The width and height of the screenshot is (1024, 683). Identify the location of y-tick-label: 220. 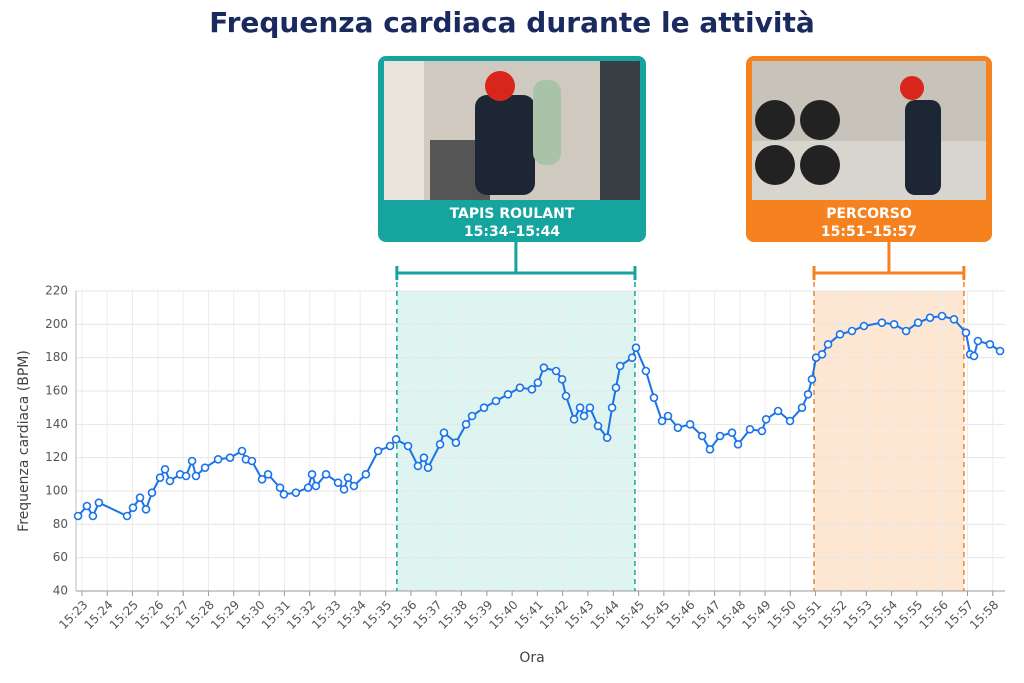
(56, 291).